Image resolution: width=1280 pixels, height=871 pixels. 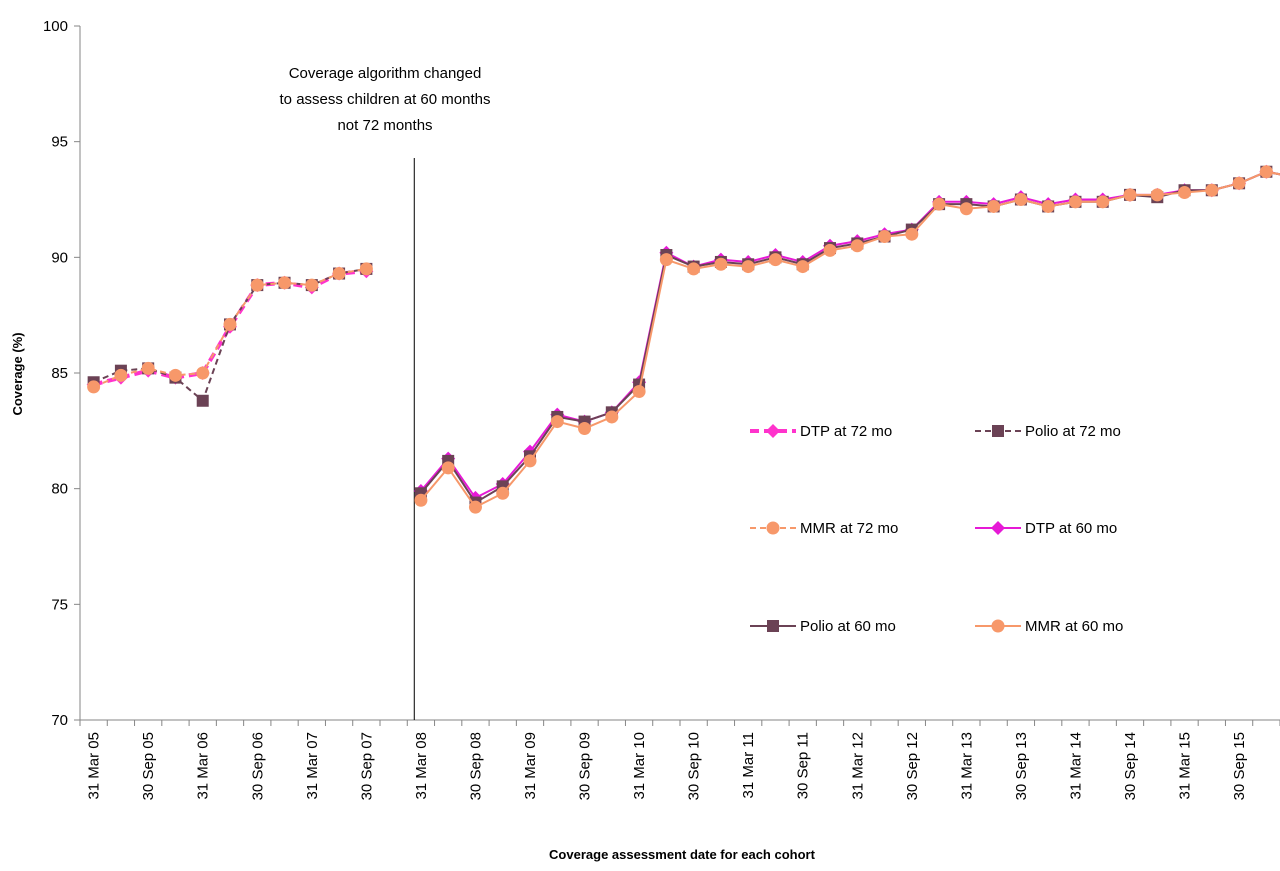 I want to click on legend-item: Polio at 60 mo, so click(x=823, y=626).